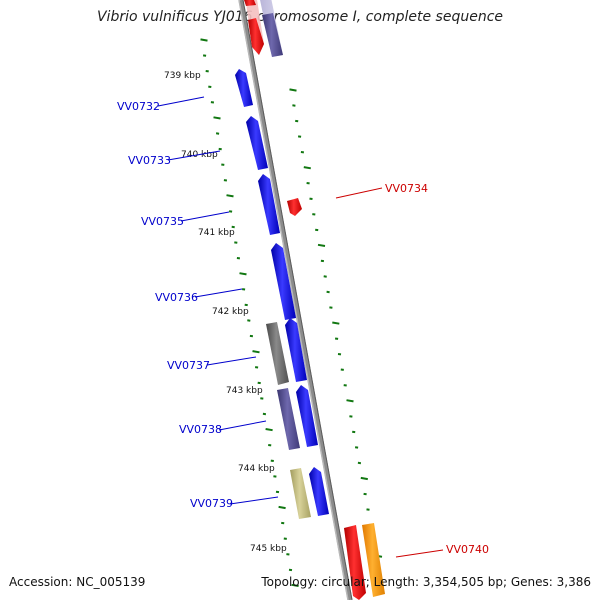 Image resolution: width=600 pixels, height=600 pixels. What do you see at coordinates (200, 429) in the screenshot?
I see `gene-label: VV0738` at bounding box center [200, 429].